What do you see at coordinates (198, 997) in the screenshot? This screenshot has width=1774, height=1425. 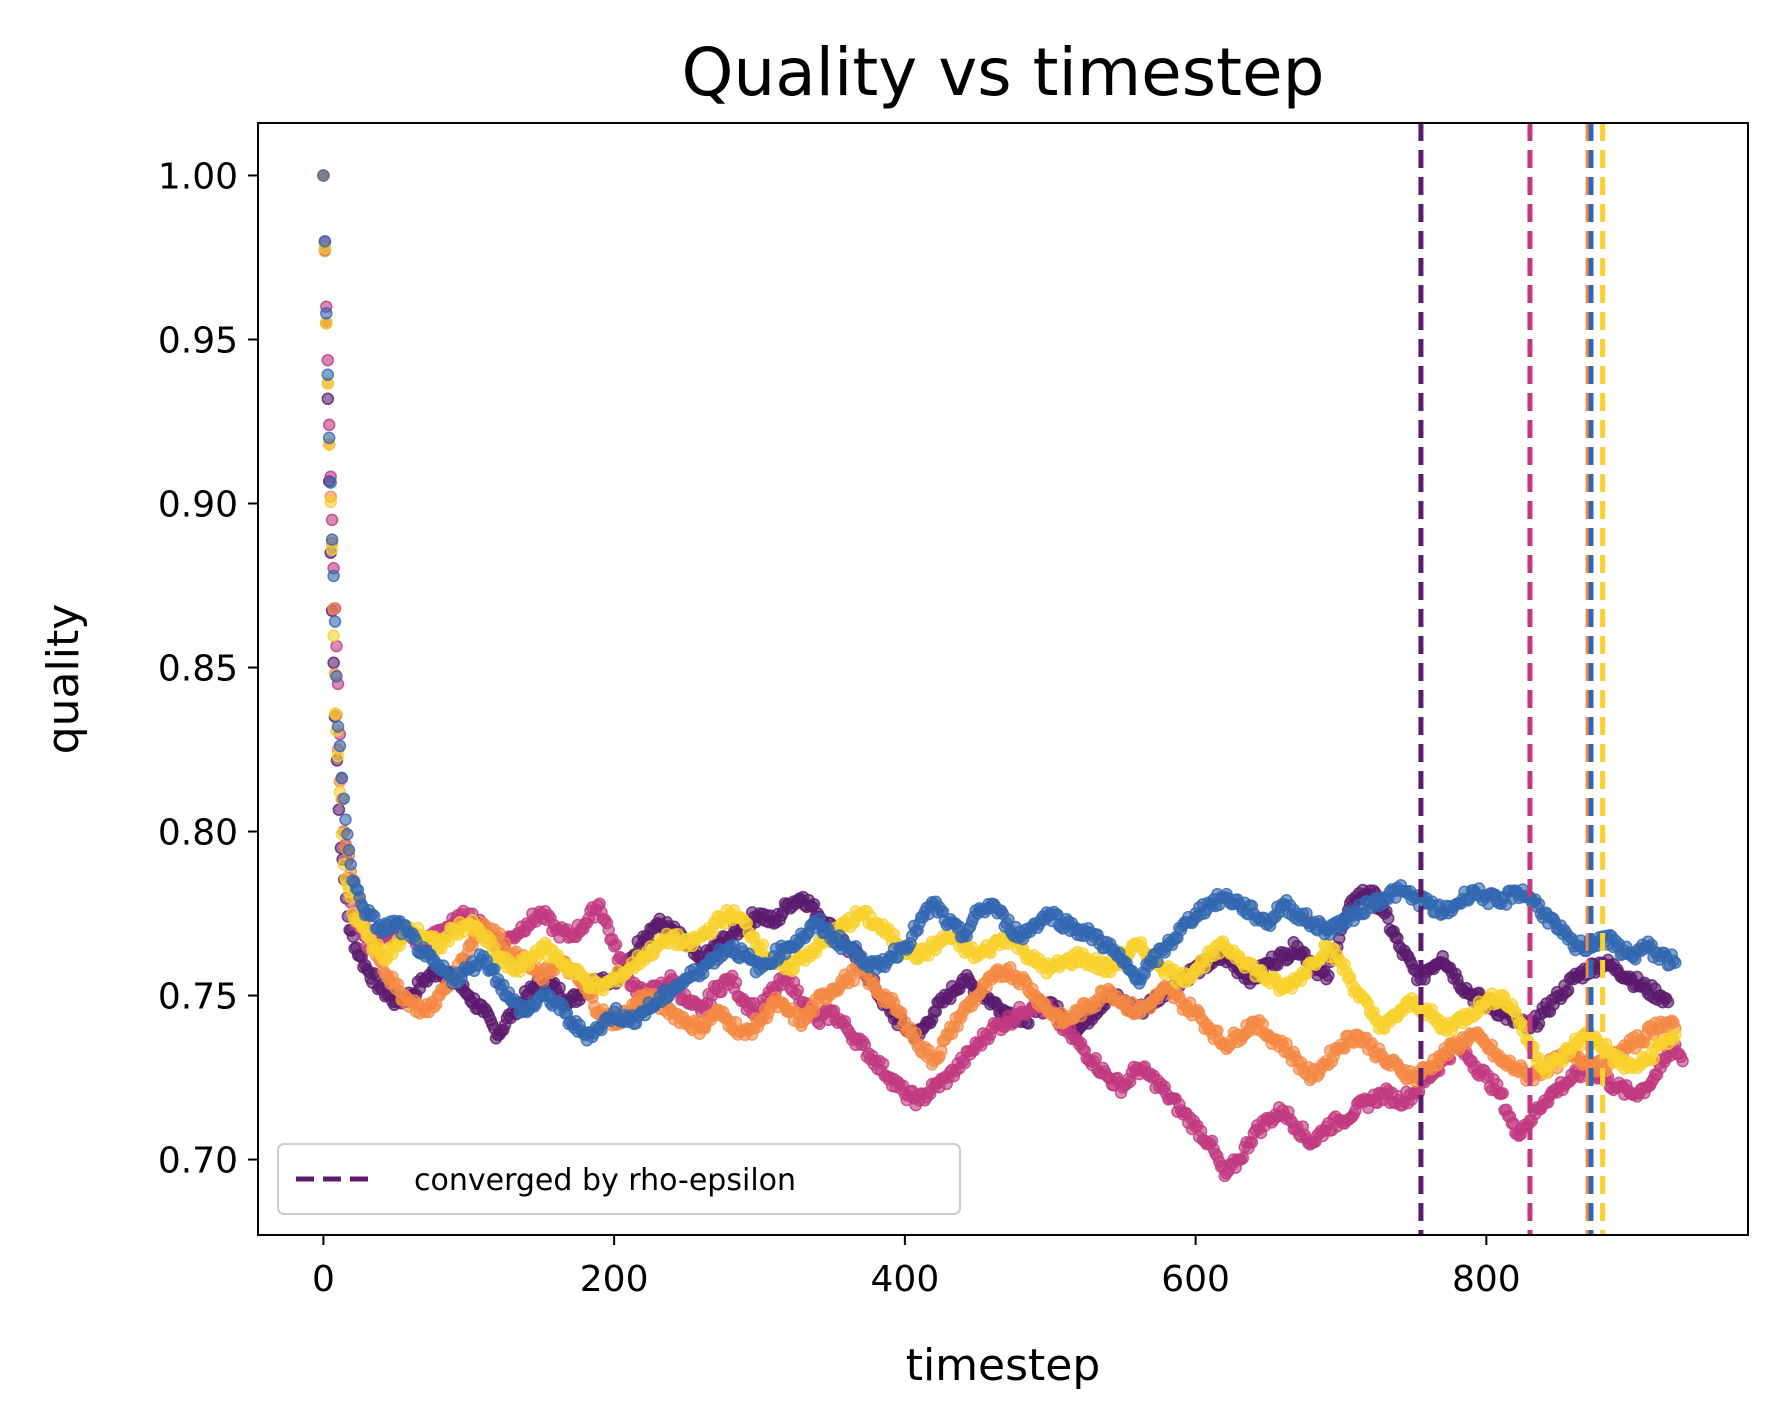 I see `y-tick-label: 0.75` at bounding box center [198, 997].